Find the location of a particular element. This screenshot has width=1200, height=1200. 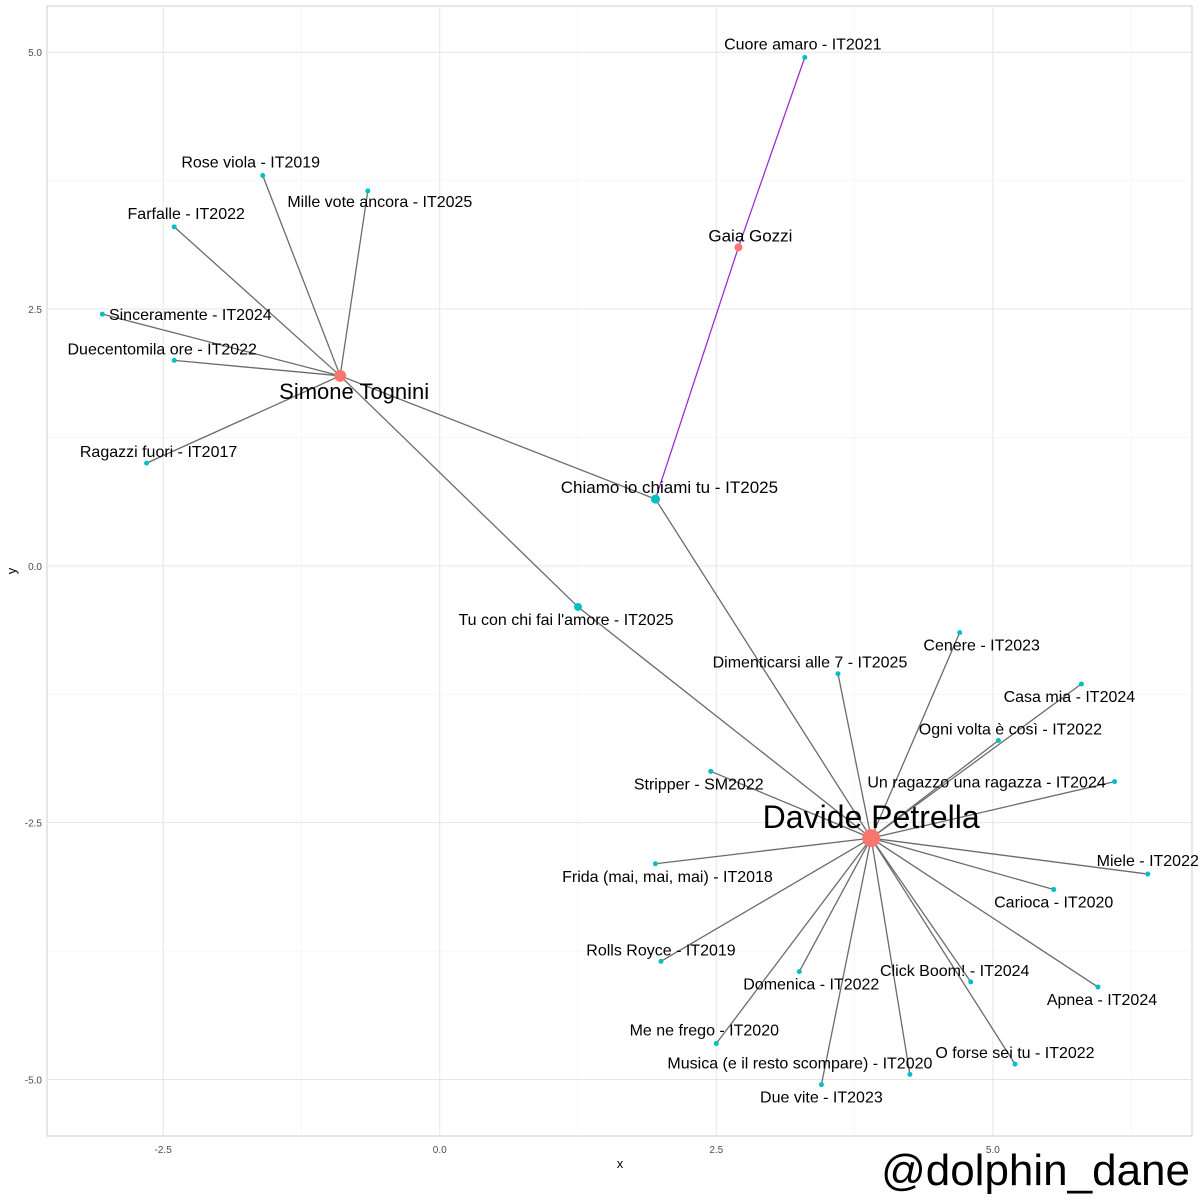

node-label: Due vite - IT2023 is located at coordinates (821, 1098).